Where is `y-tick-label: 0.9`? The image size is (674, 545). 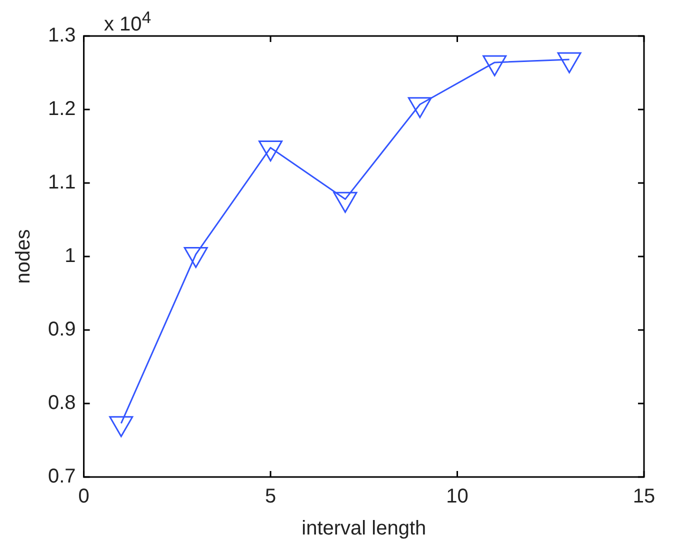
y-tick-label: 0.9 is located at coordinates (62, 329).